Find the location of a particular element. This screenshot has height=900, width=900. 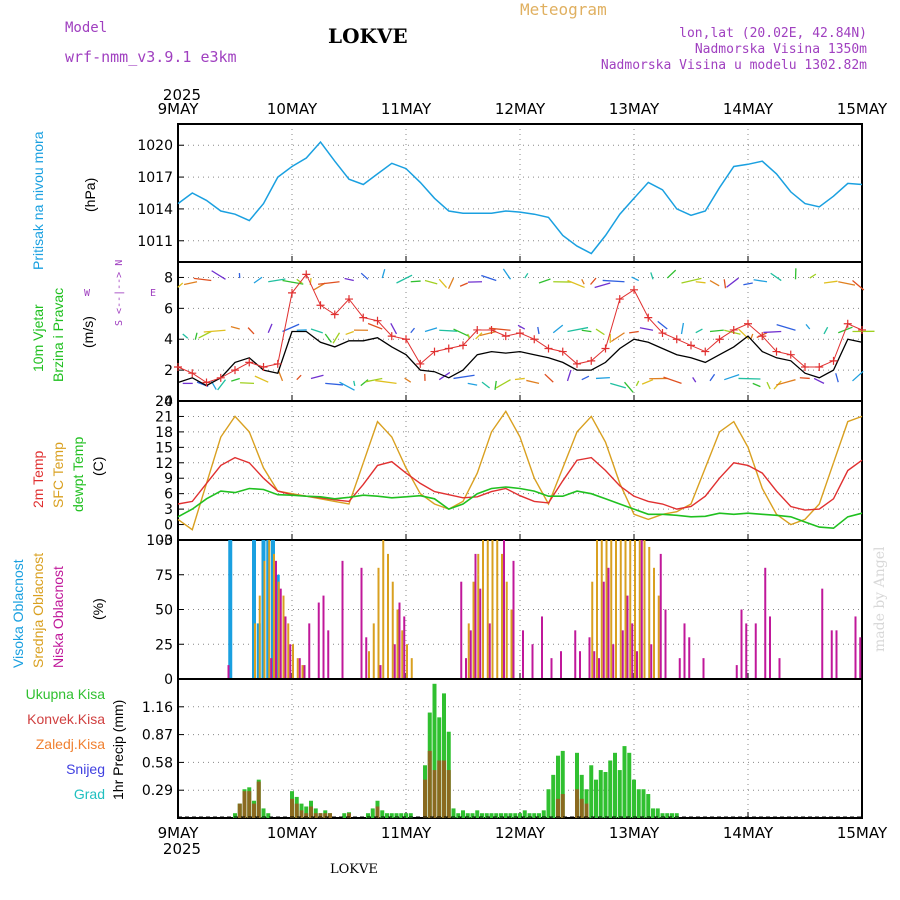

y-tick-label: 100 is located at coordinates (159, 541).